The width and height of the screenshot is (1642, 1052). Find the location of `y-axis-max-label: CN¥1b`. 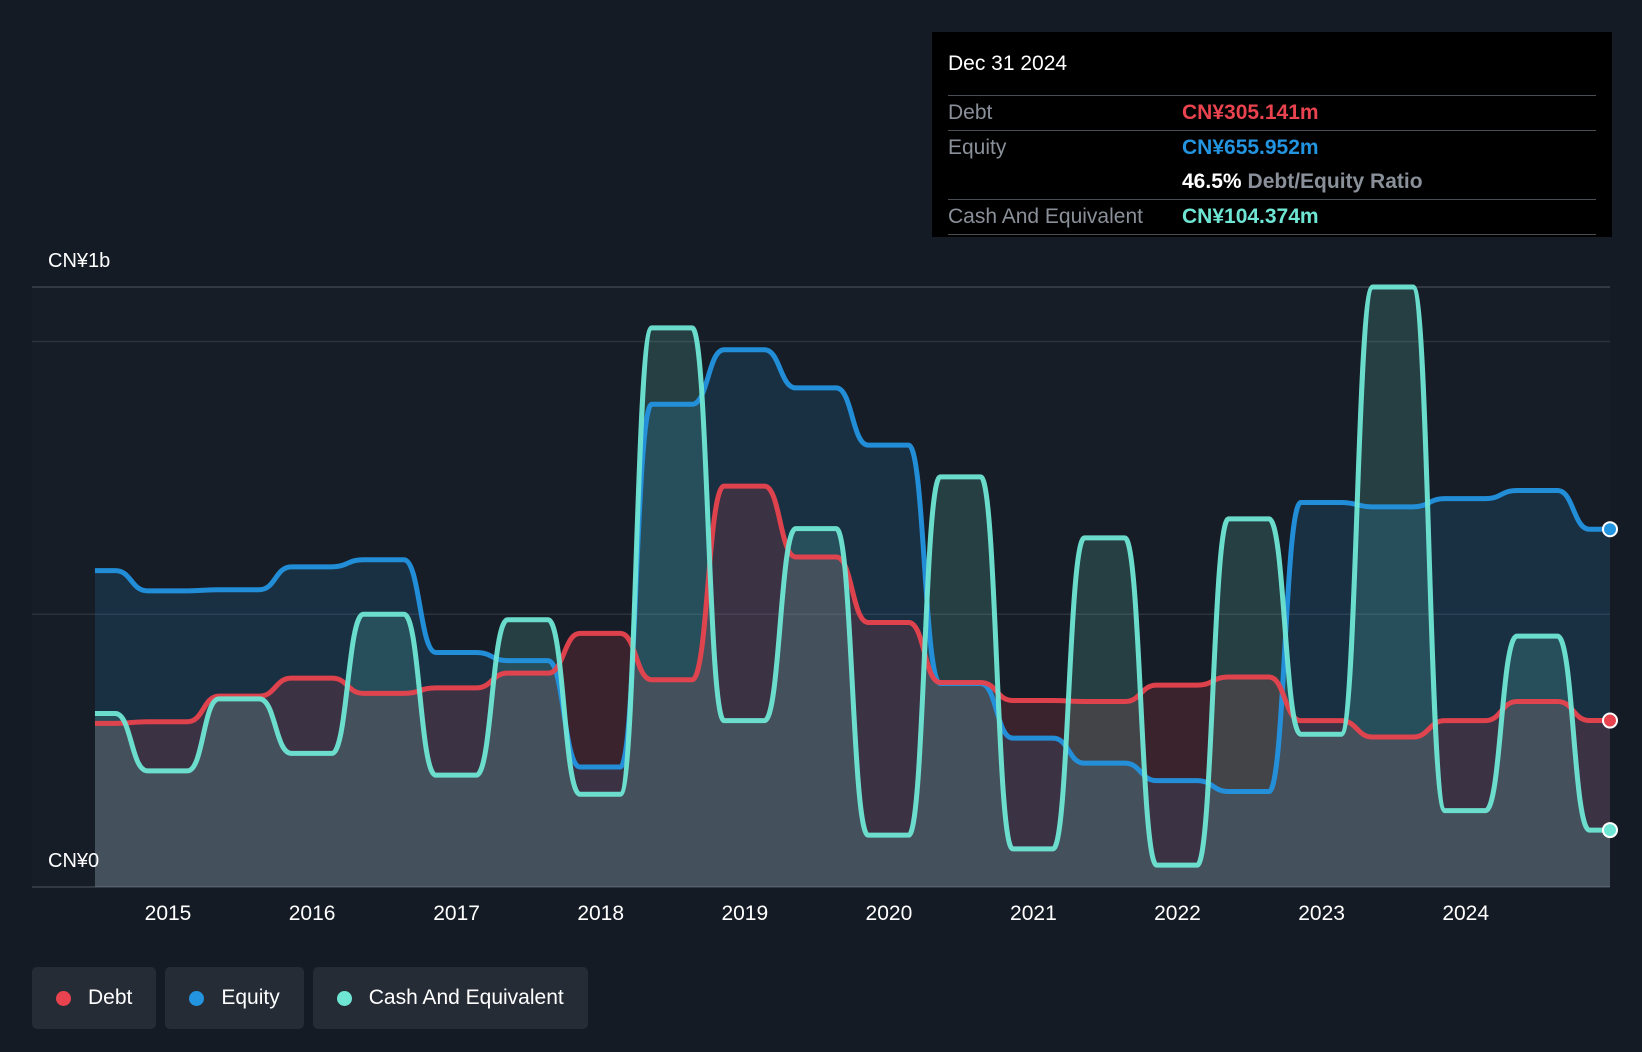

y-axis-max-label: CN¥1b is located at coordinates (79, 261).